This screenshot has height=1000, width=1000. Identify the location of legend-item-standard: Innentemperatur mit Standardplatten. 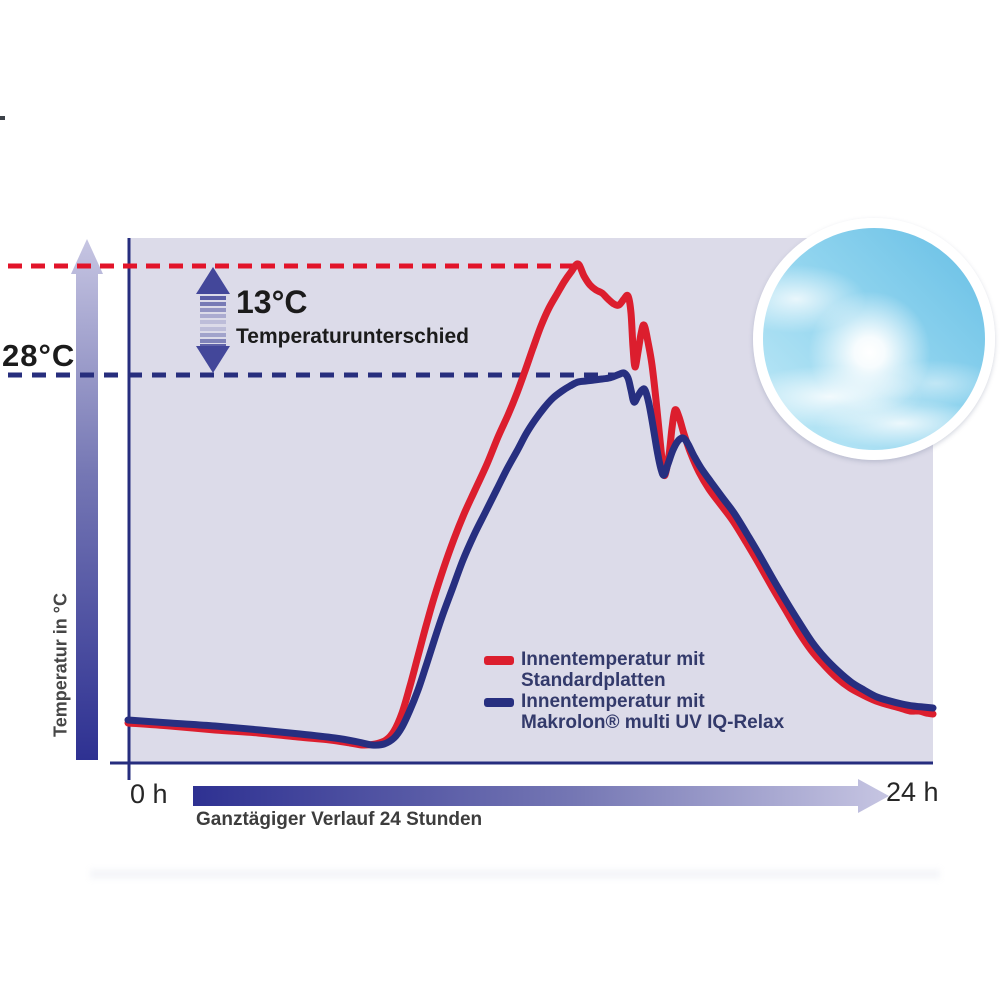
(634, 670).